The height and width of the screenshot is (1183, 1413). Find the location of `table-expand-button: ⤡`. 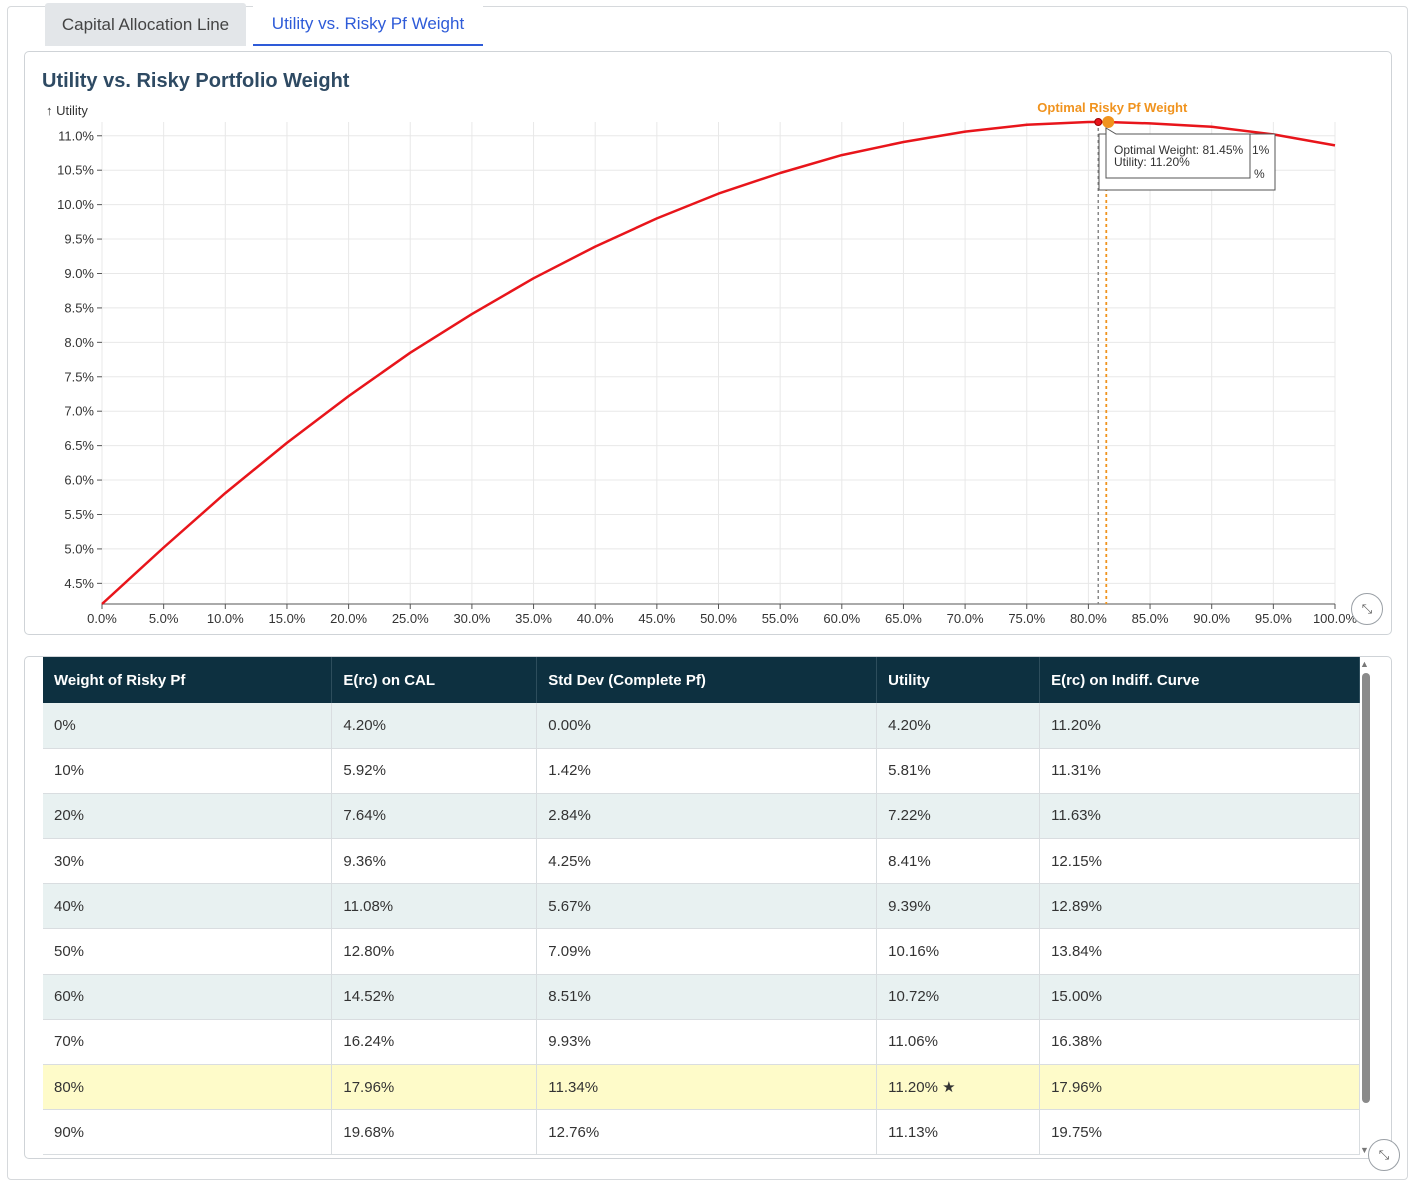

table-expand-button: ⤡ is located at coordinates (1384, 1155).